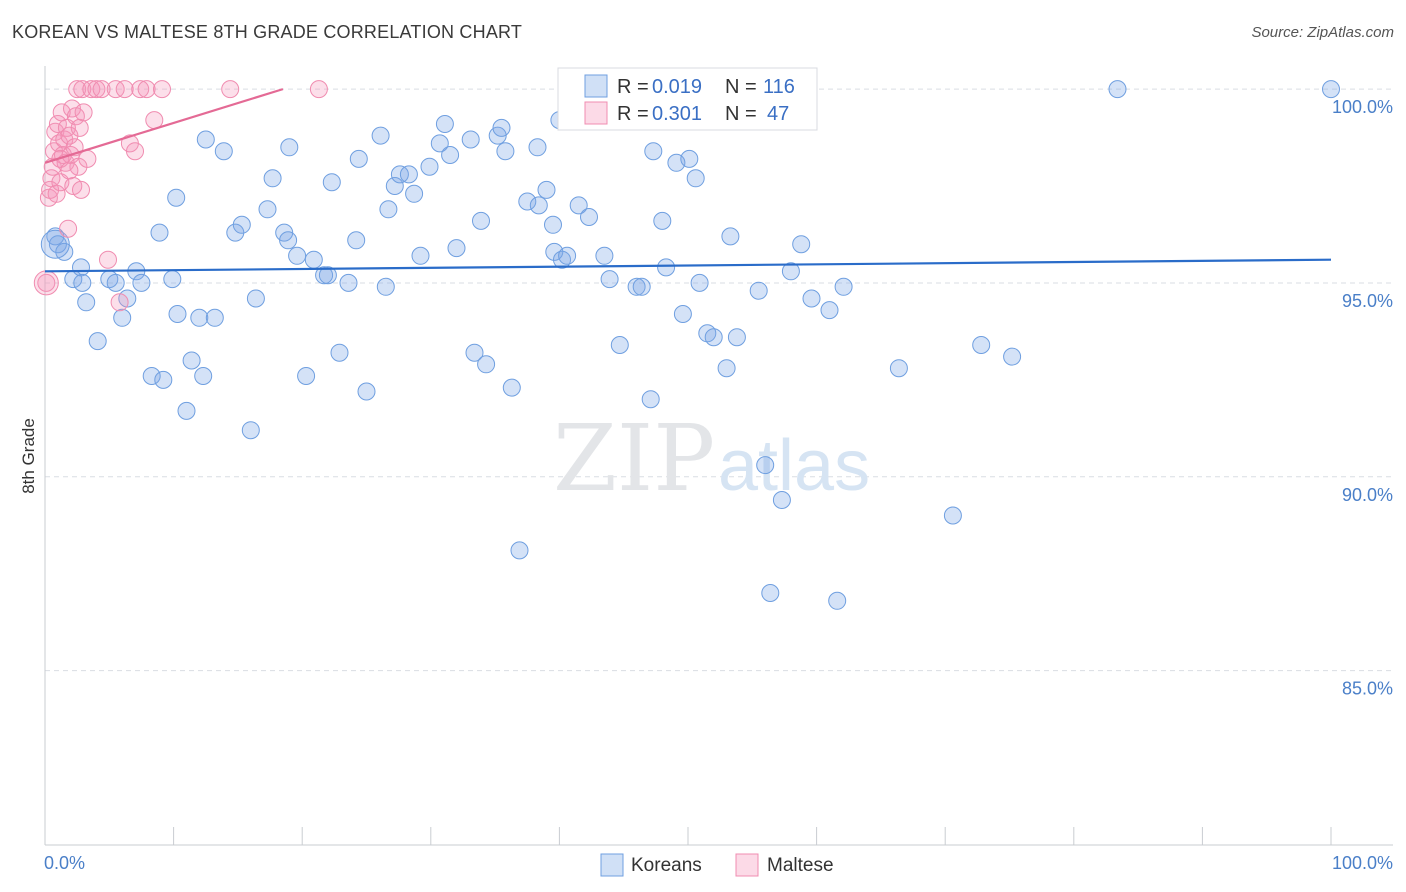  I want to click on legend-n-label-koreans: N =, so click(741, 87).